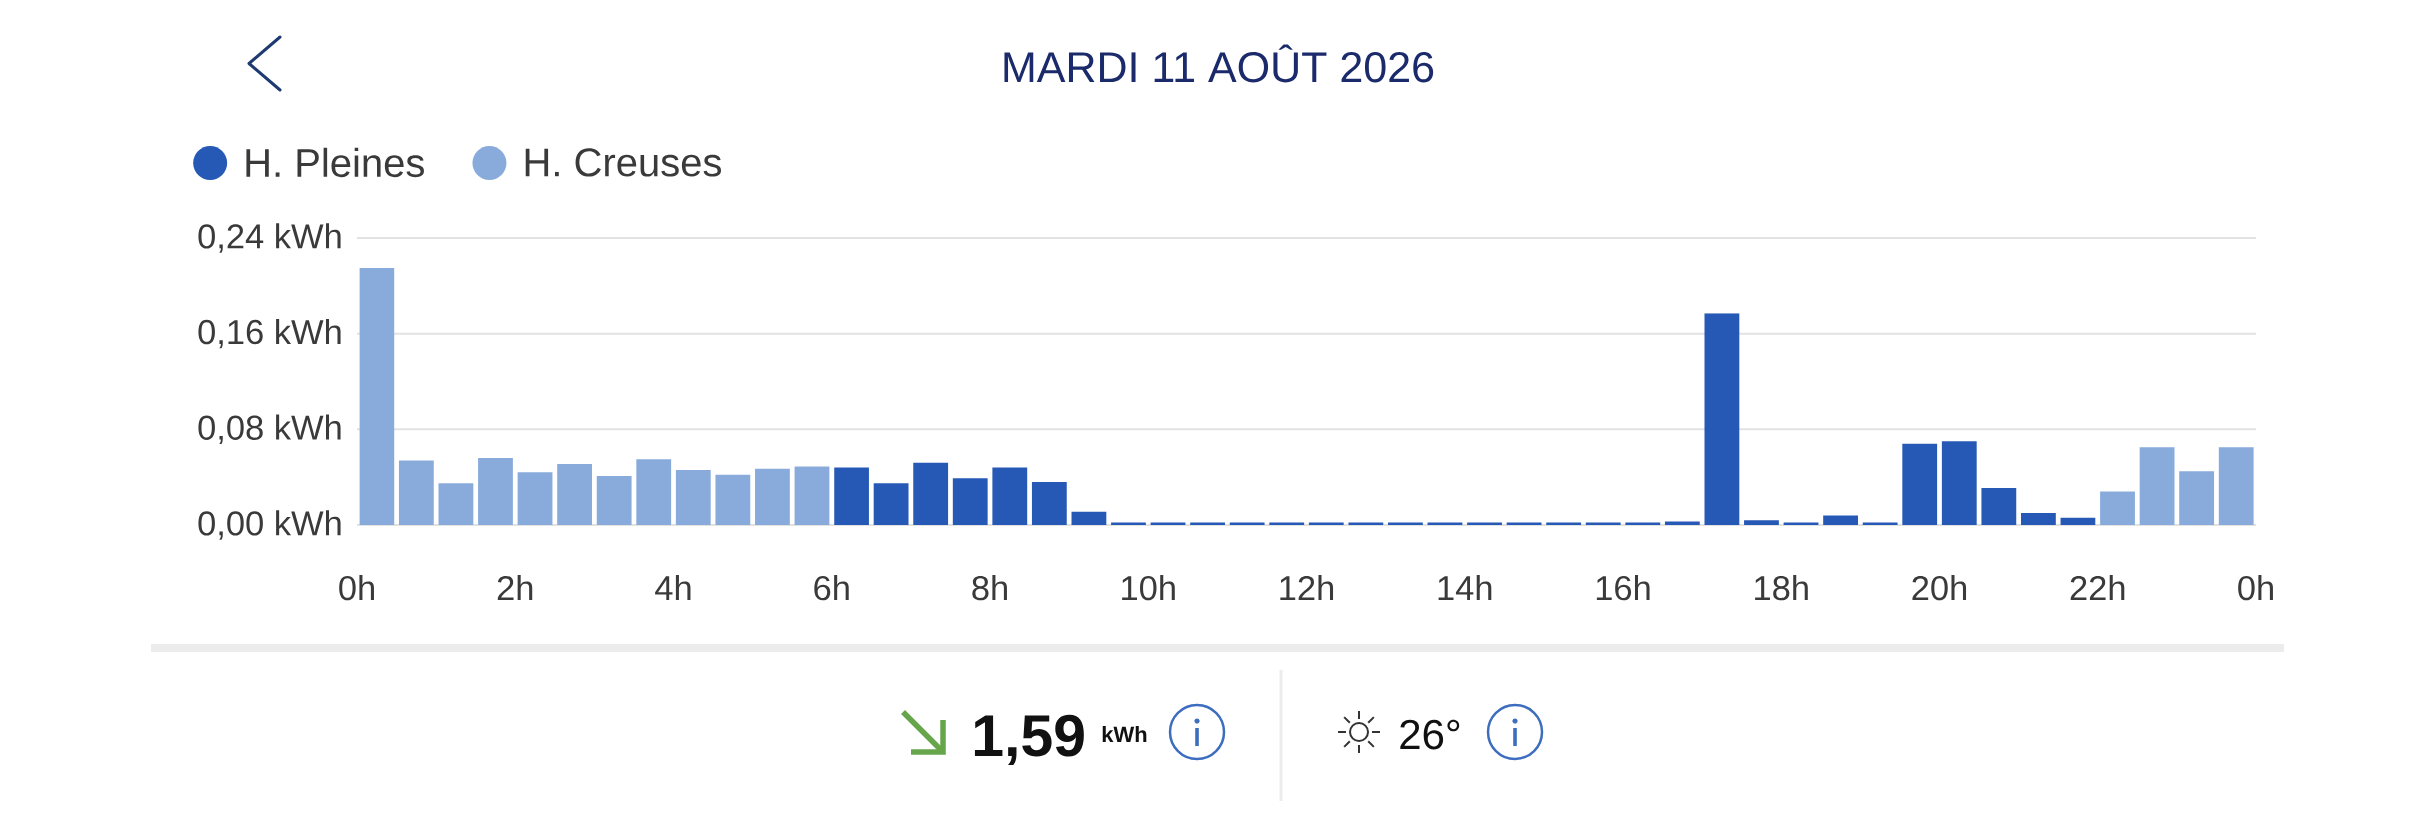 This screenshot has width=2436, height=816. Describe the element at coordinates (623, 162) in the screenshot. I see `legend-label: H. Creuses` at that location.